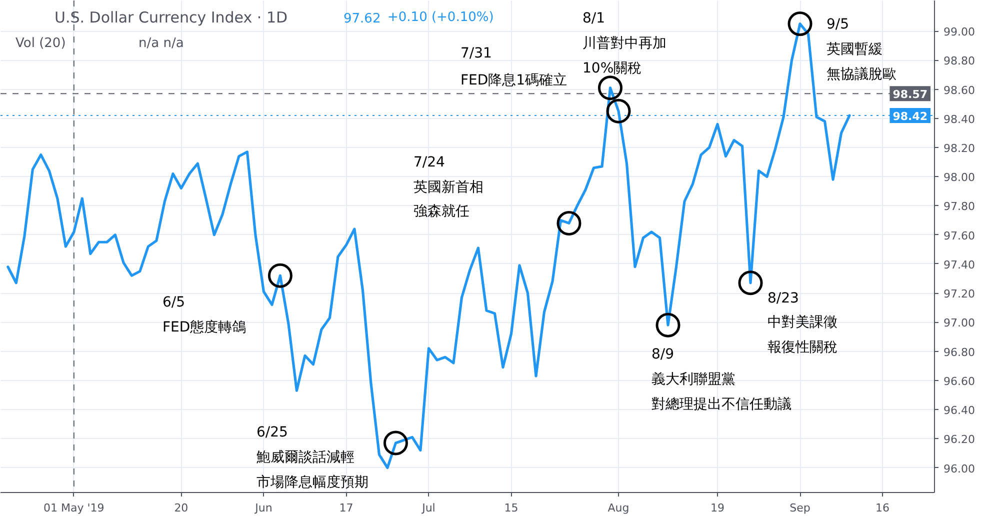 This screenshot has height=519, width=983. Describe the element at coordinates (783, 298) in the screenshot. I see `annotation: 8/23` at that location.